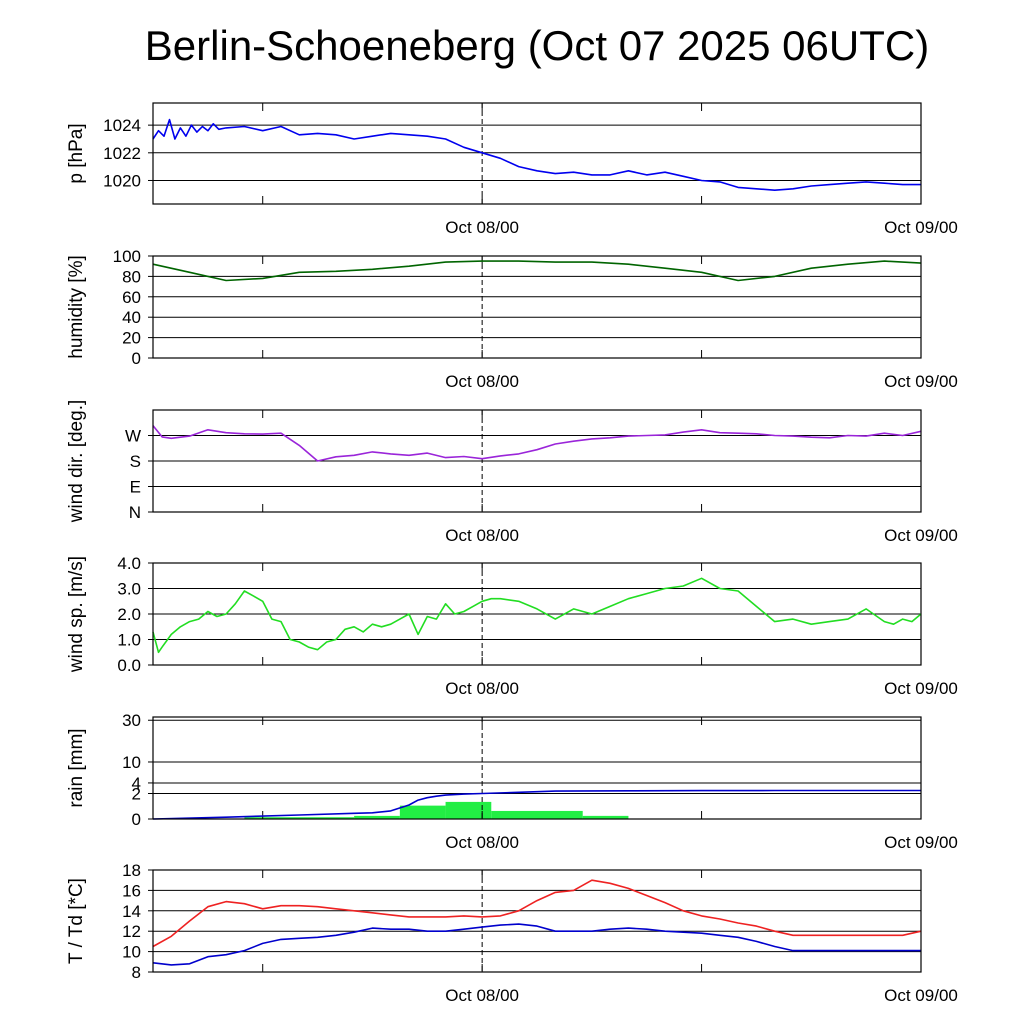 This screenshot has width=1024, height=1024. Describe the element at coordinates (136, 794) in the screenshot. I see `y-tick-label: 2` at that location.